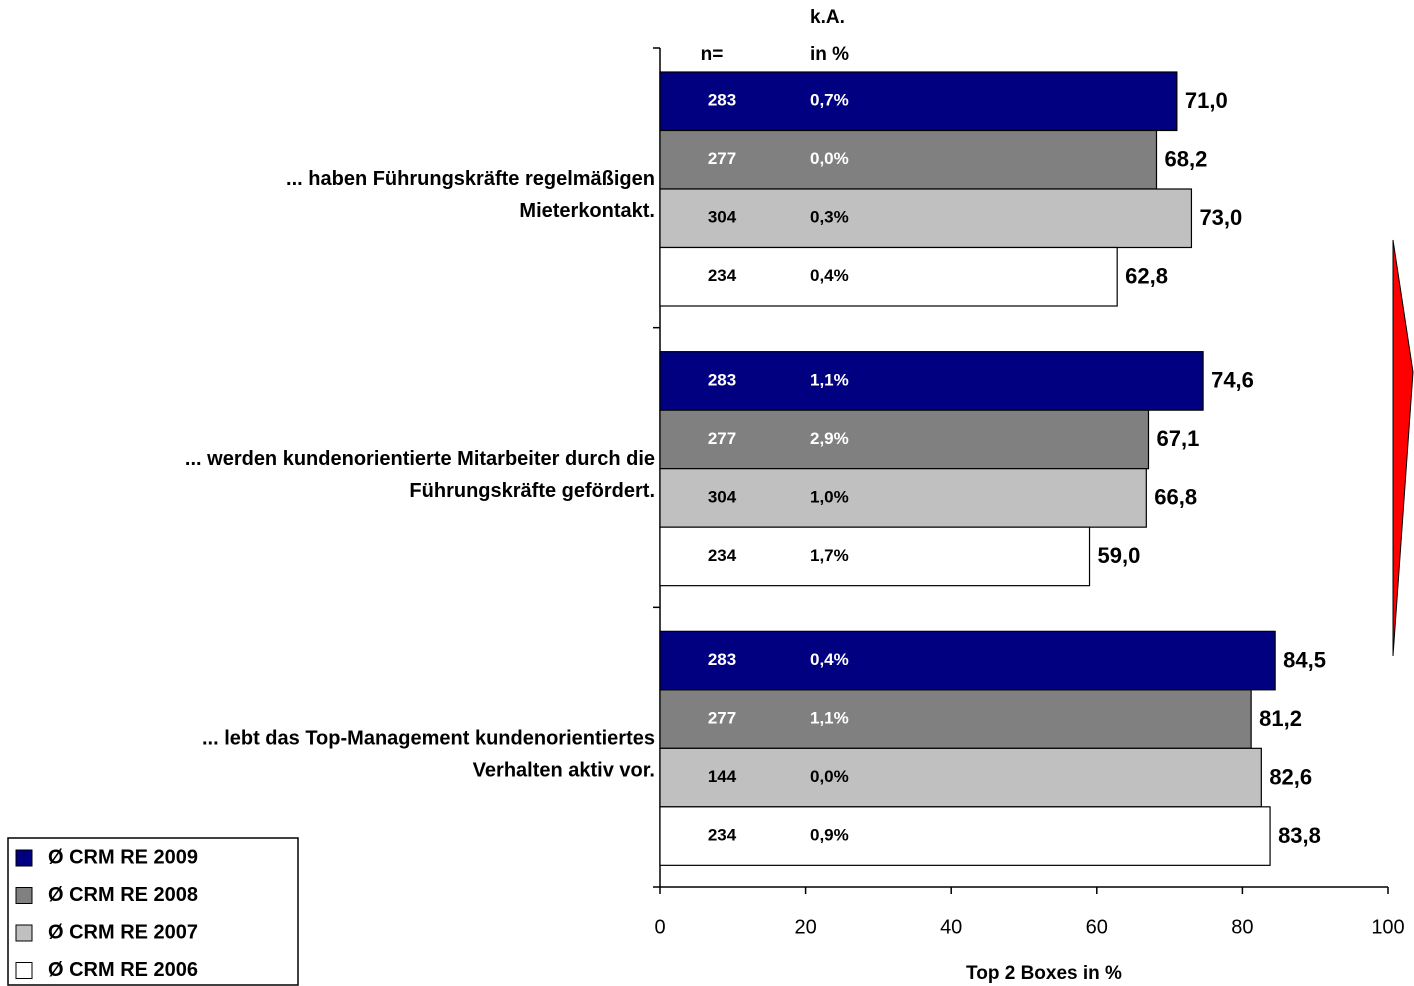  What do you see at coordinates (827, 17) in the screenshot?
I see `ka-header: k.A.` at bounding box center [827, 17].